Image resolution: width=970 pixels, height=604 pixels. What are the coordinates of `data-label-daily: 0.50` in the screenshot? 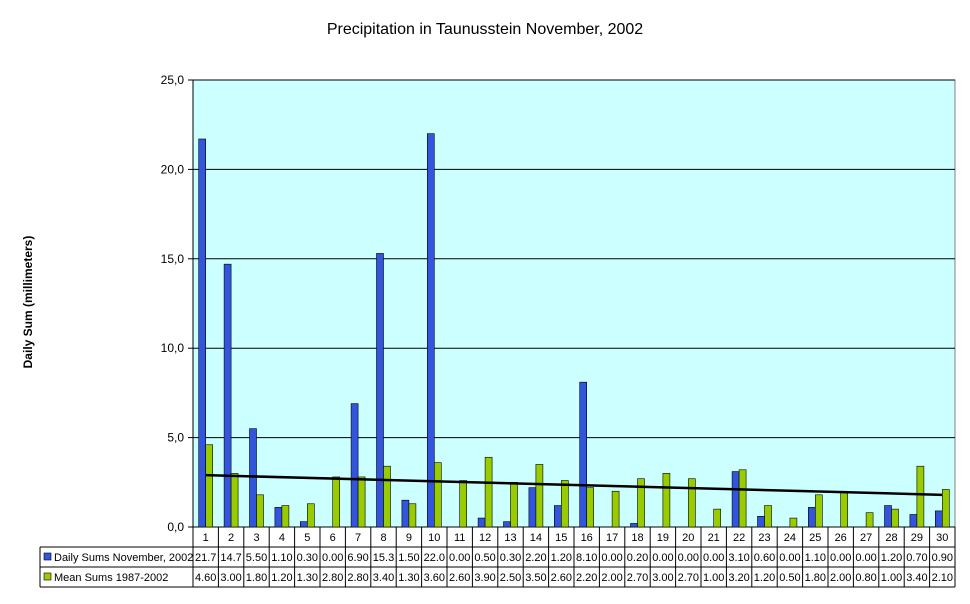 It's located at (484, 558).